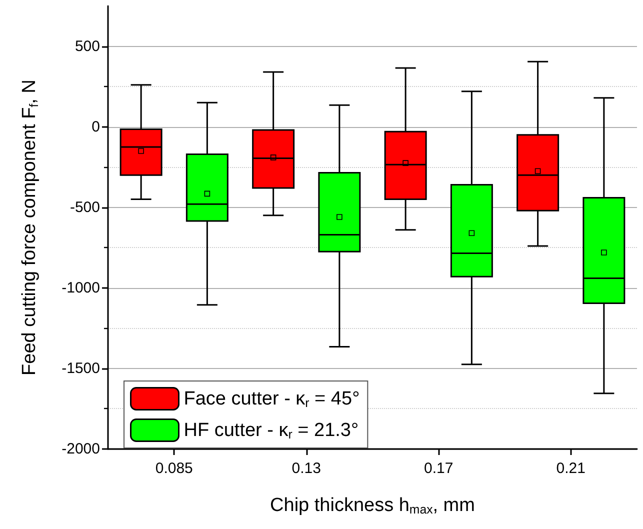 The height and width of the screenshot is (529, 643). What do you see at coordinates (571, 468) in the screenshot?
I see `x-tick-label: 0.21` at bounding box center [571, 468].